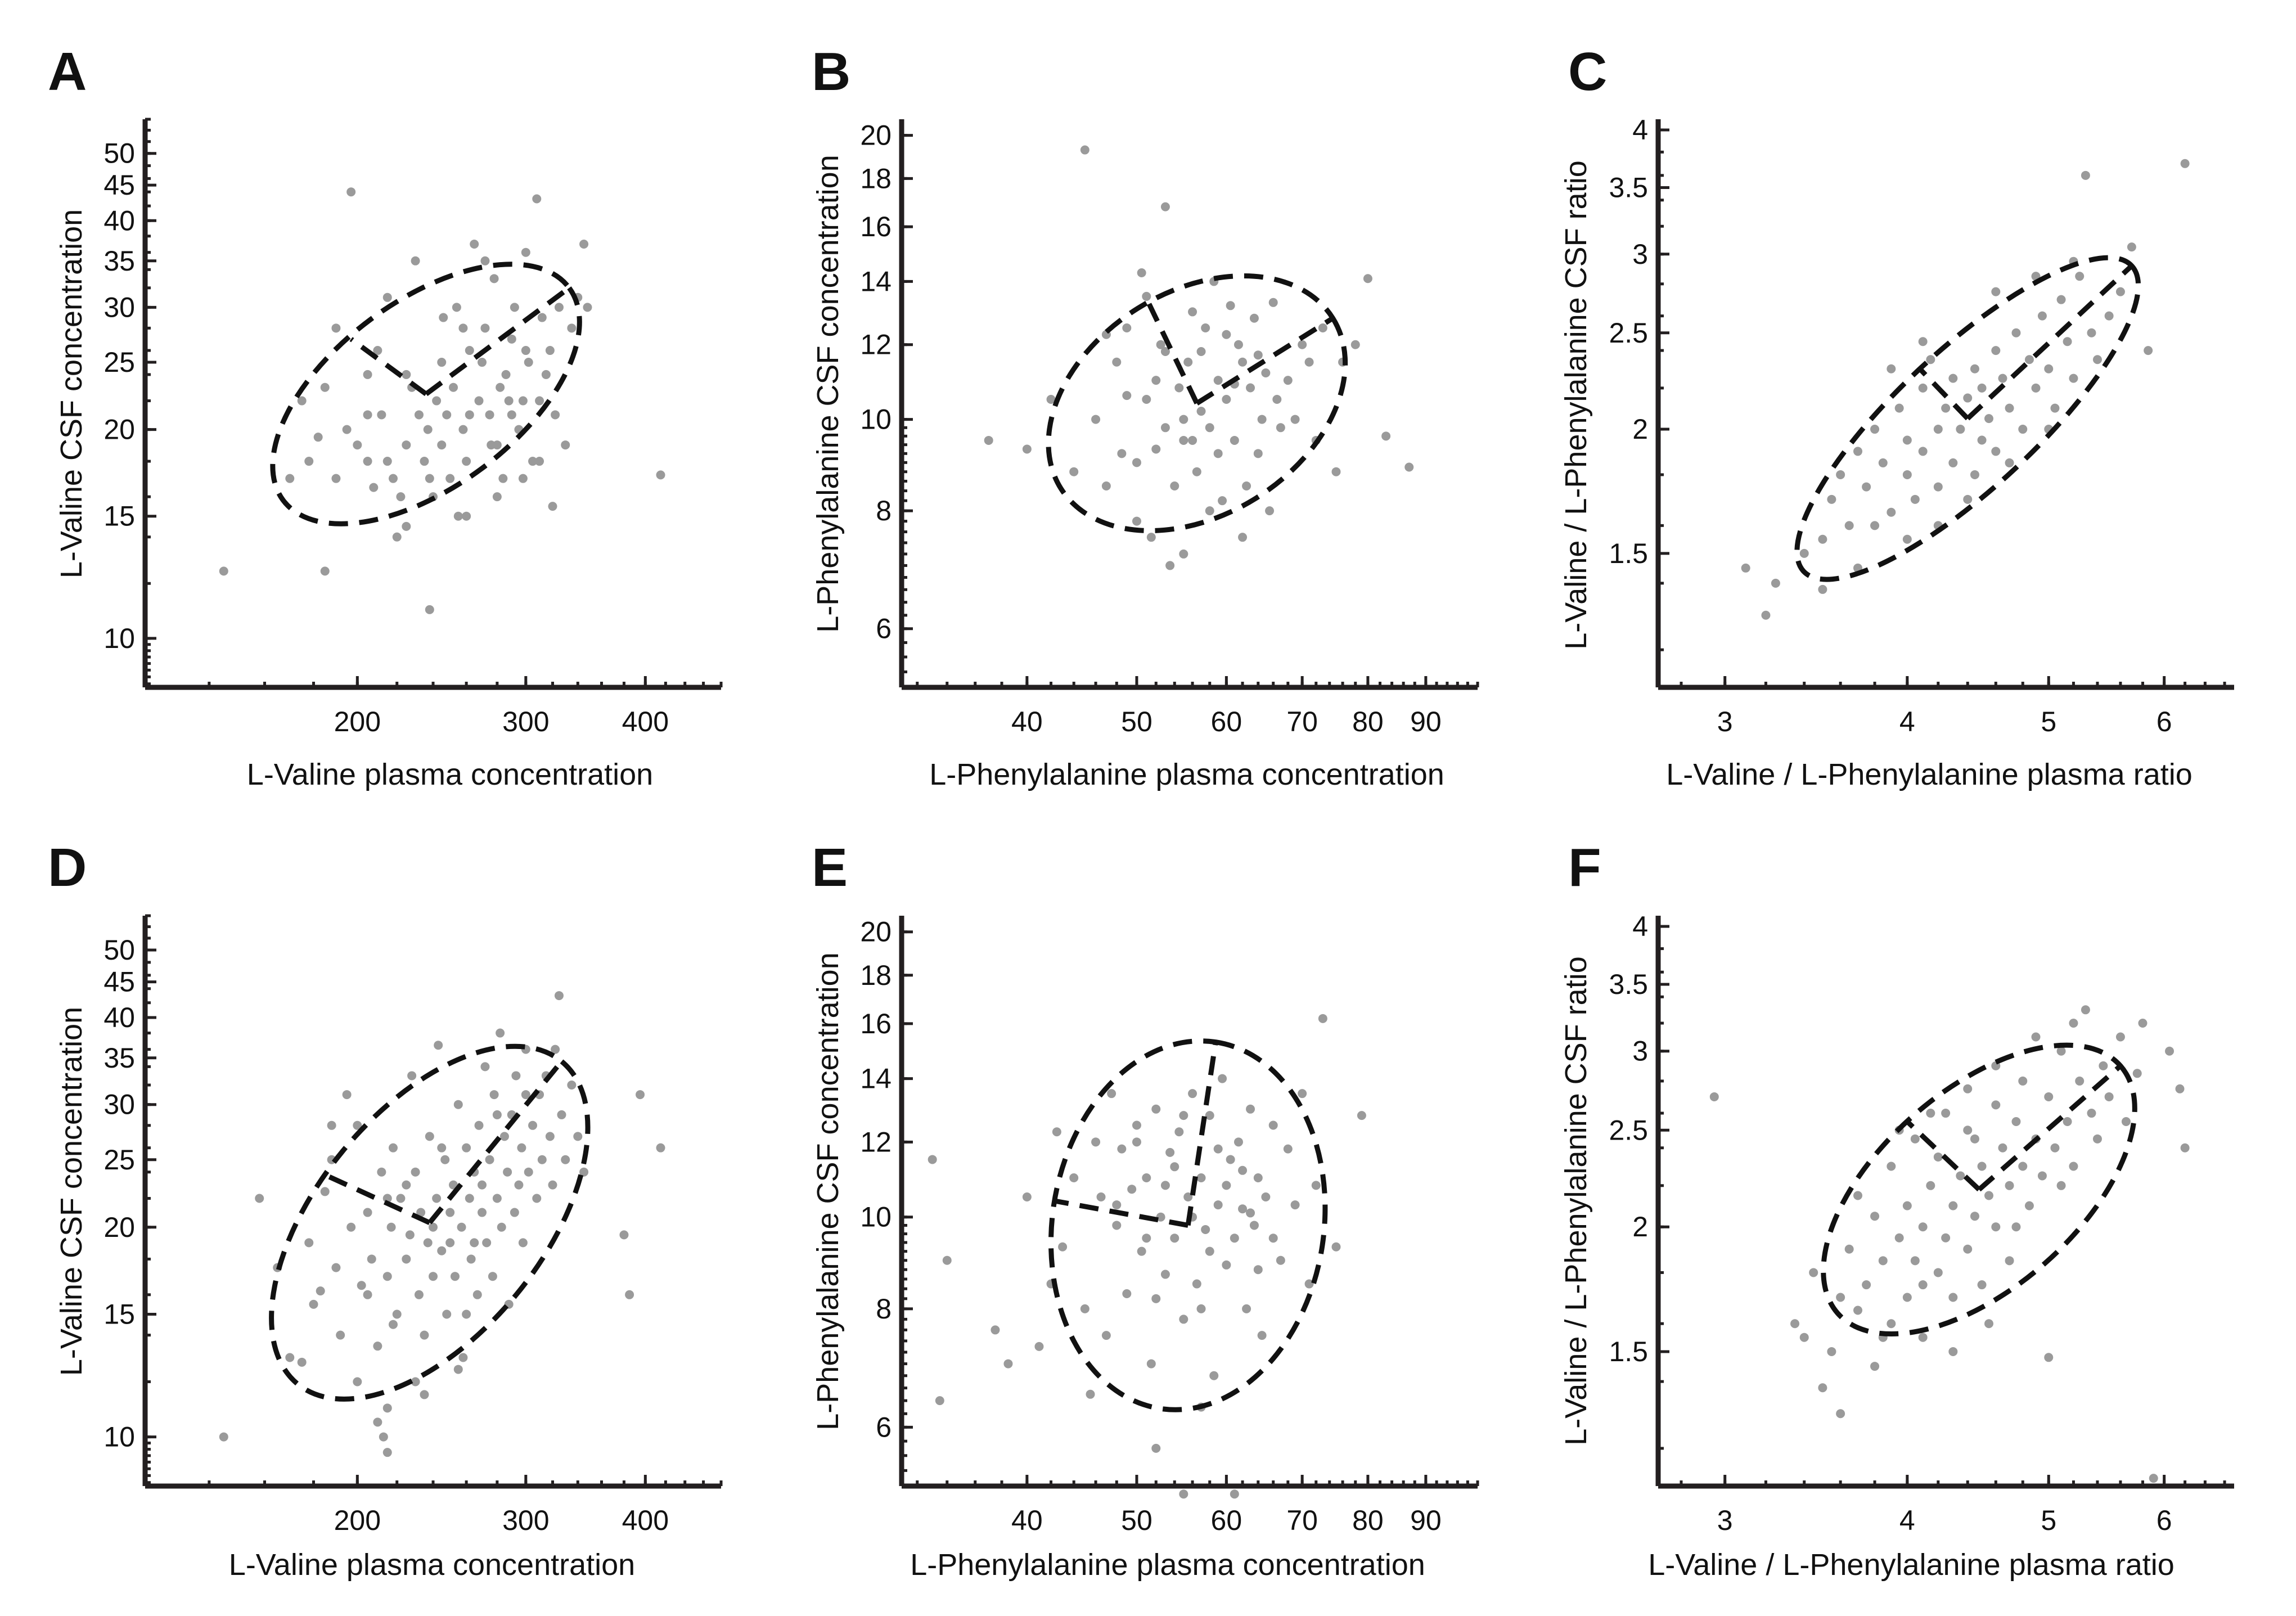 This screenshot has height=1616, width=2296. Describe the element at coordinates (1907, 1520) in the screenshot. I see `x-tick-label: 4` at that location.